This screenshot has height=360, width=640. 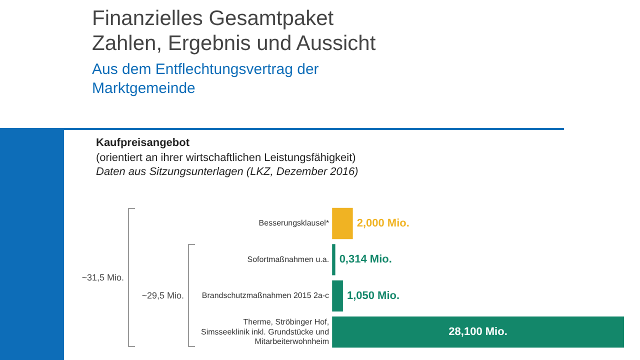 I want to click on y-tick-label: Sofortmaßnahmen u.a., so click(x=288, y=259).